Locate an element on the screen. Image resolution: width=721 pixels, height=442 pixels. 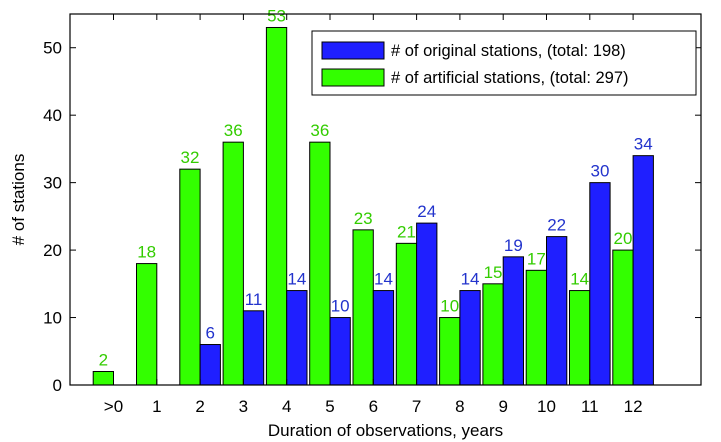
legend-label-original: # of original stations, (total: 198) is located at coordinates (508, 51).